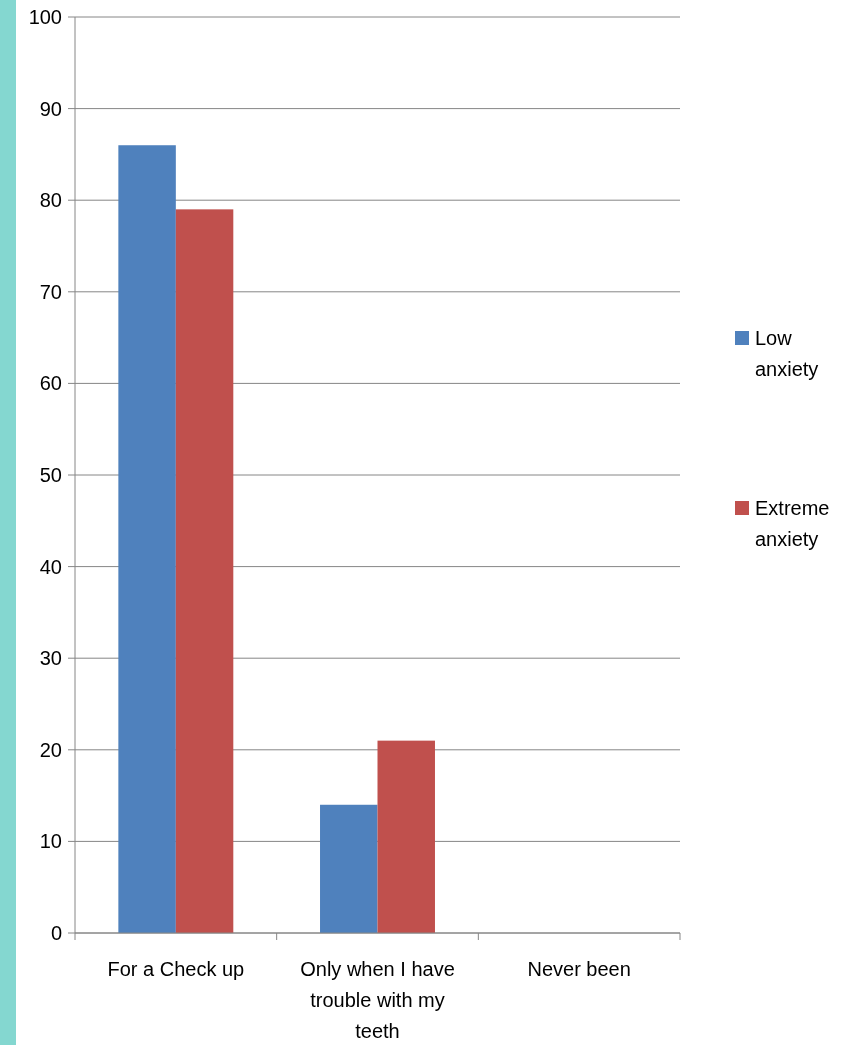 The width and height of the screenshot is (850, 1045). What do you see at coordinates (377, 1000) in the screenshot?
I see `x-tick-label: Only when I have trouble with my teeth` at bounding box center [377, 1000].